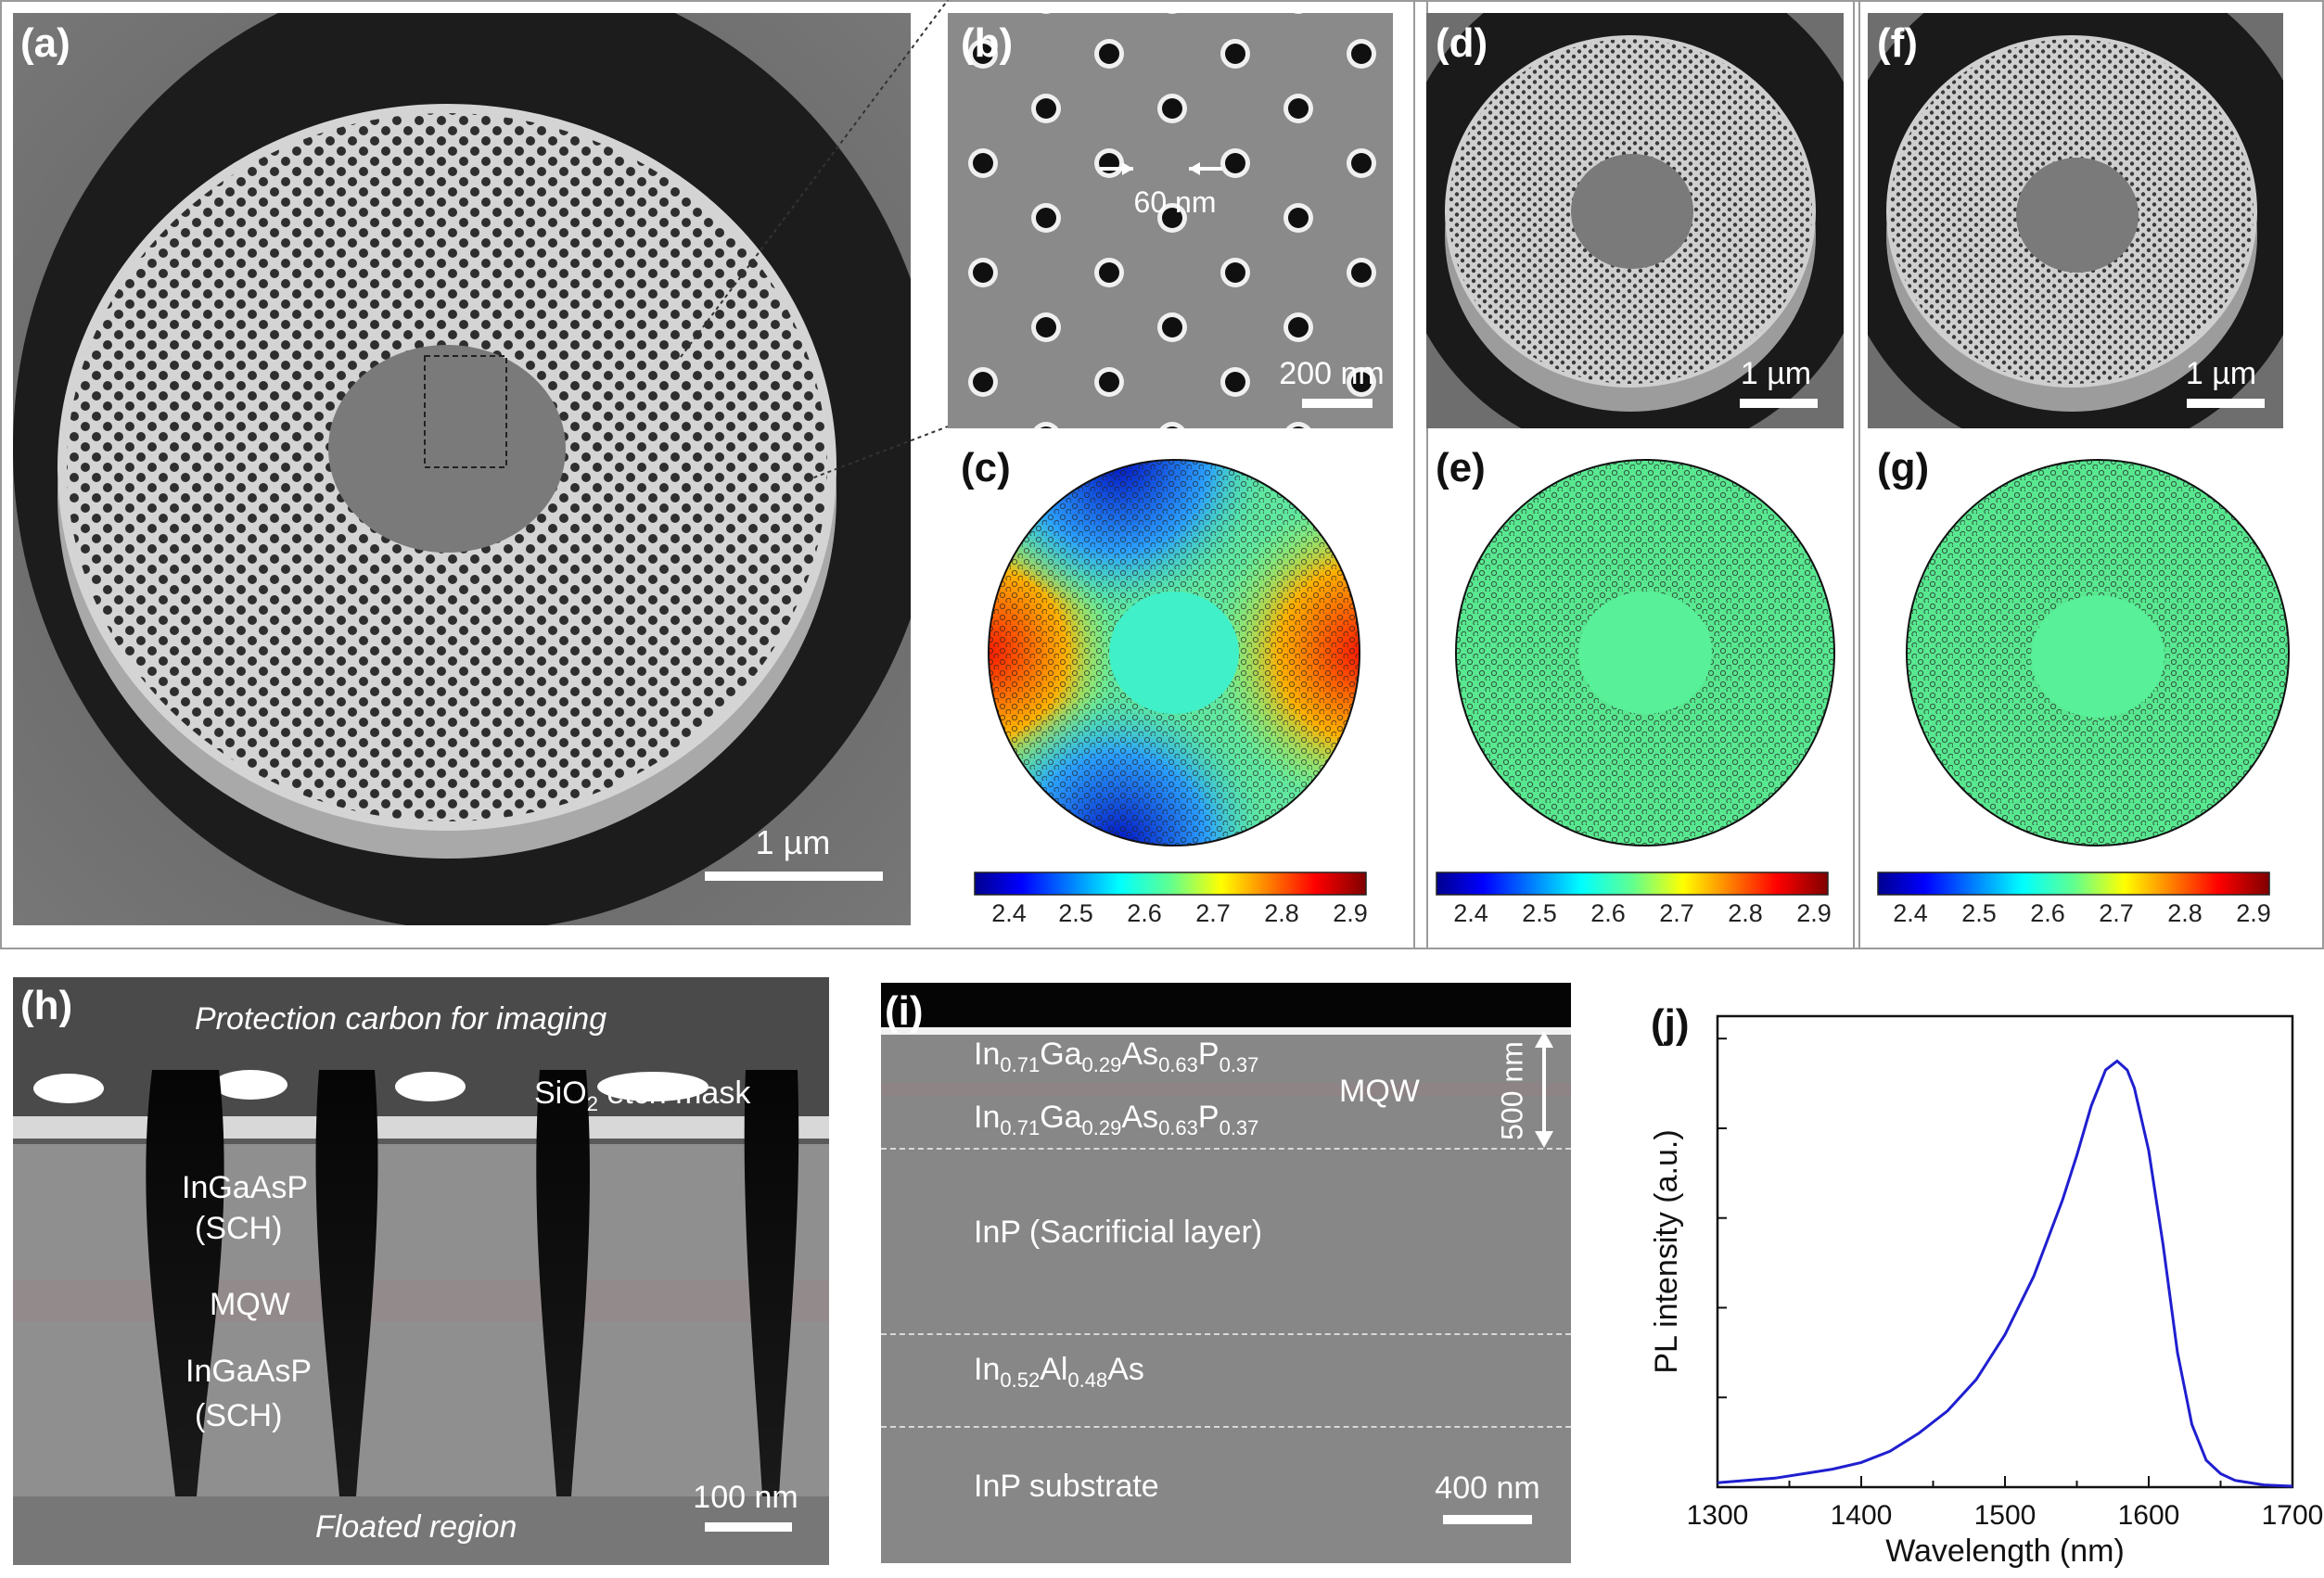 The width and height of the screenshot is (2324, 1578). What do you see at coordinates (2221, 373) in the screenshot?
I see `scale-label-f: 1 µm` at bounding box center [2221, 373].